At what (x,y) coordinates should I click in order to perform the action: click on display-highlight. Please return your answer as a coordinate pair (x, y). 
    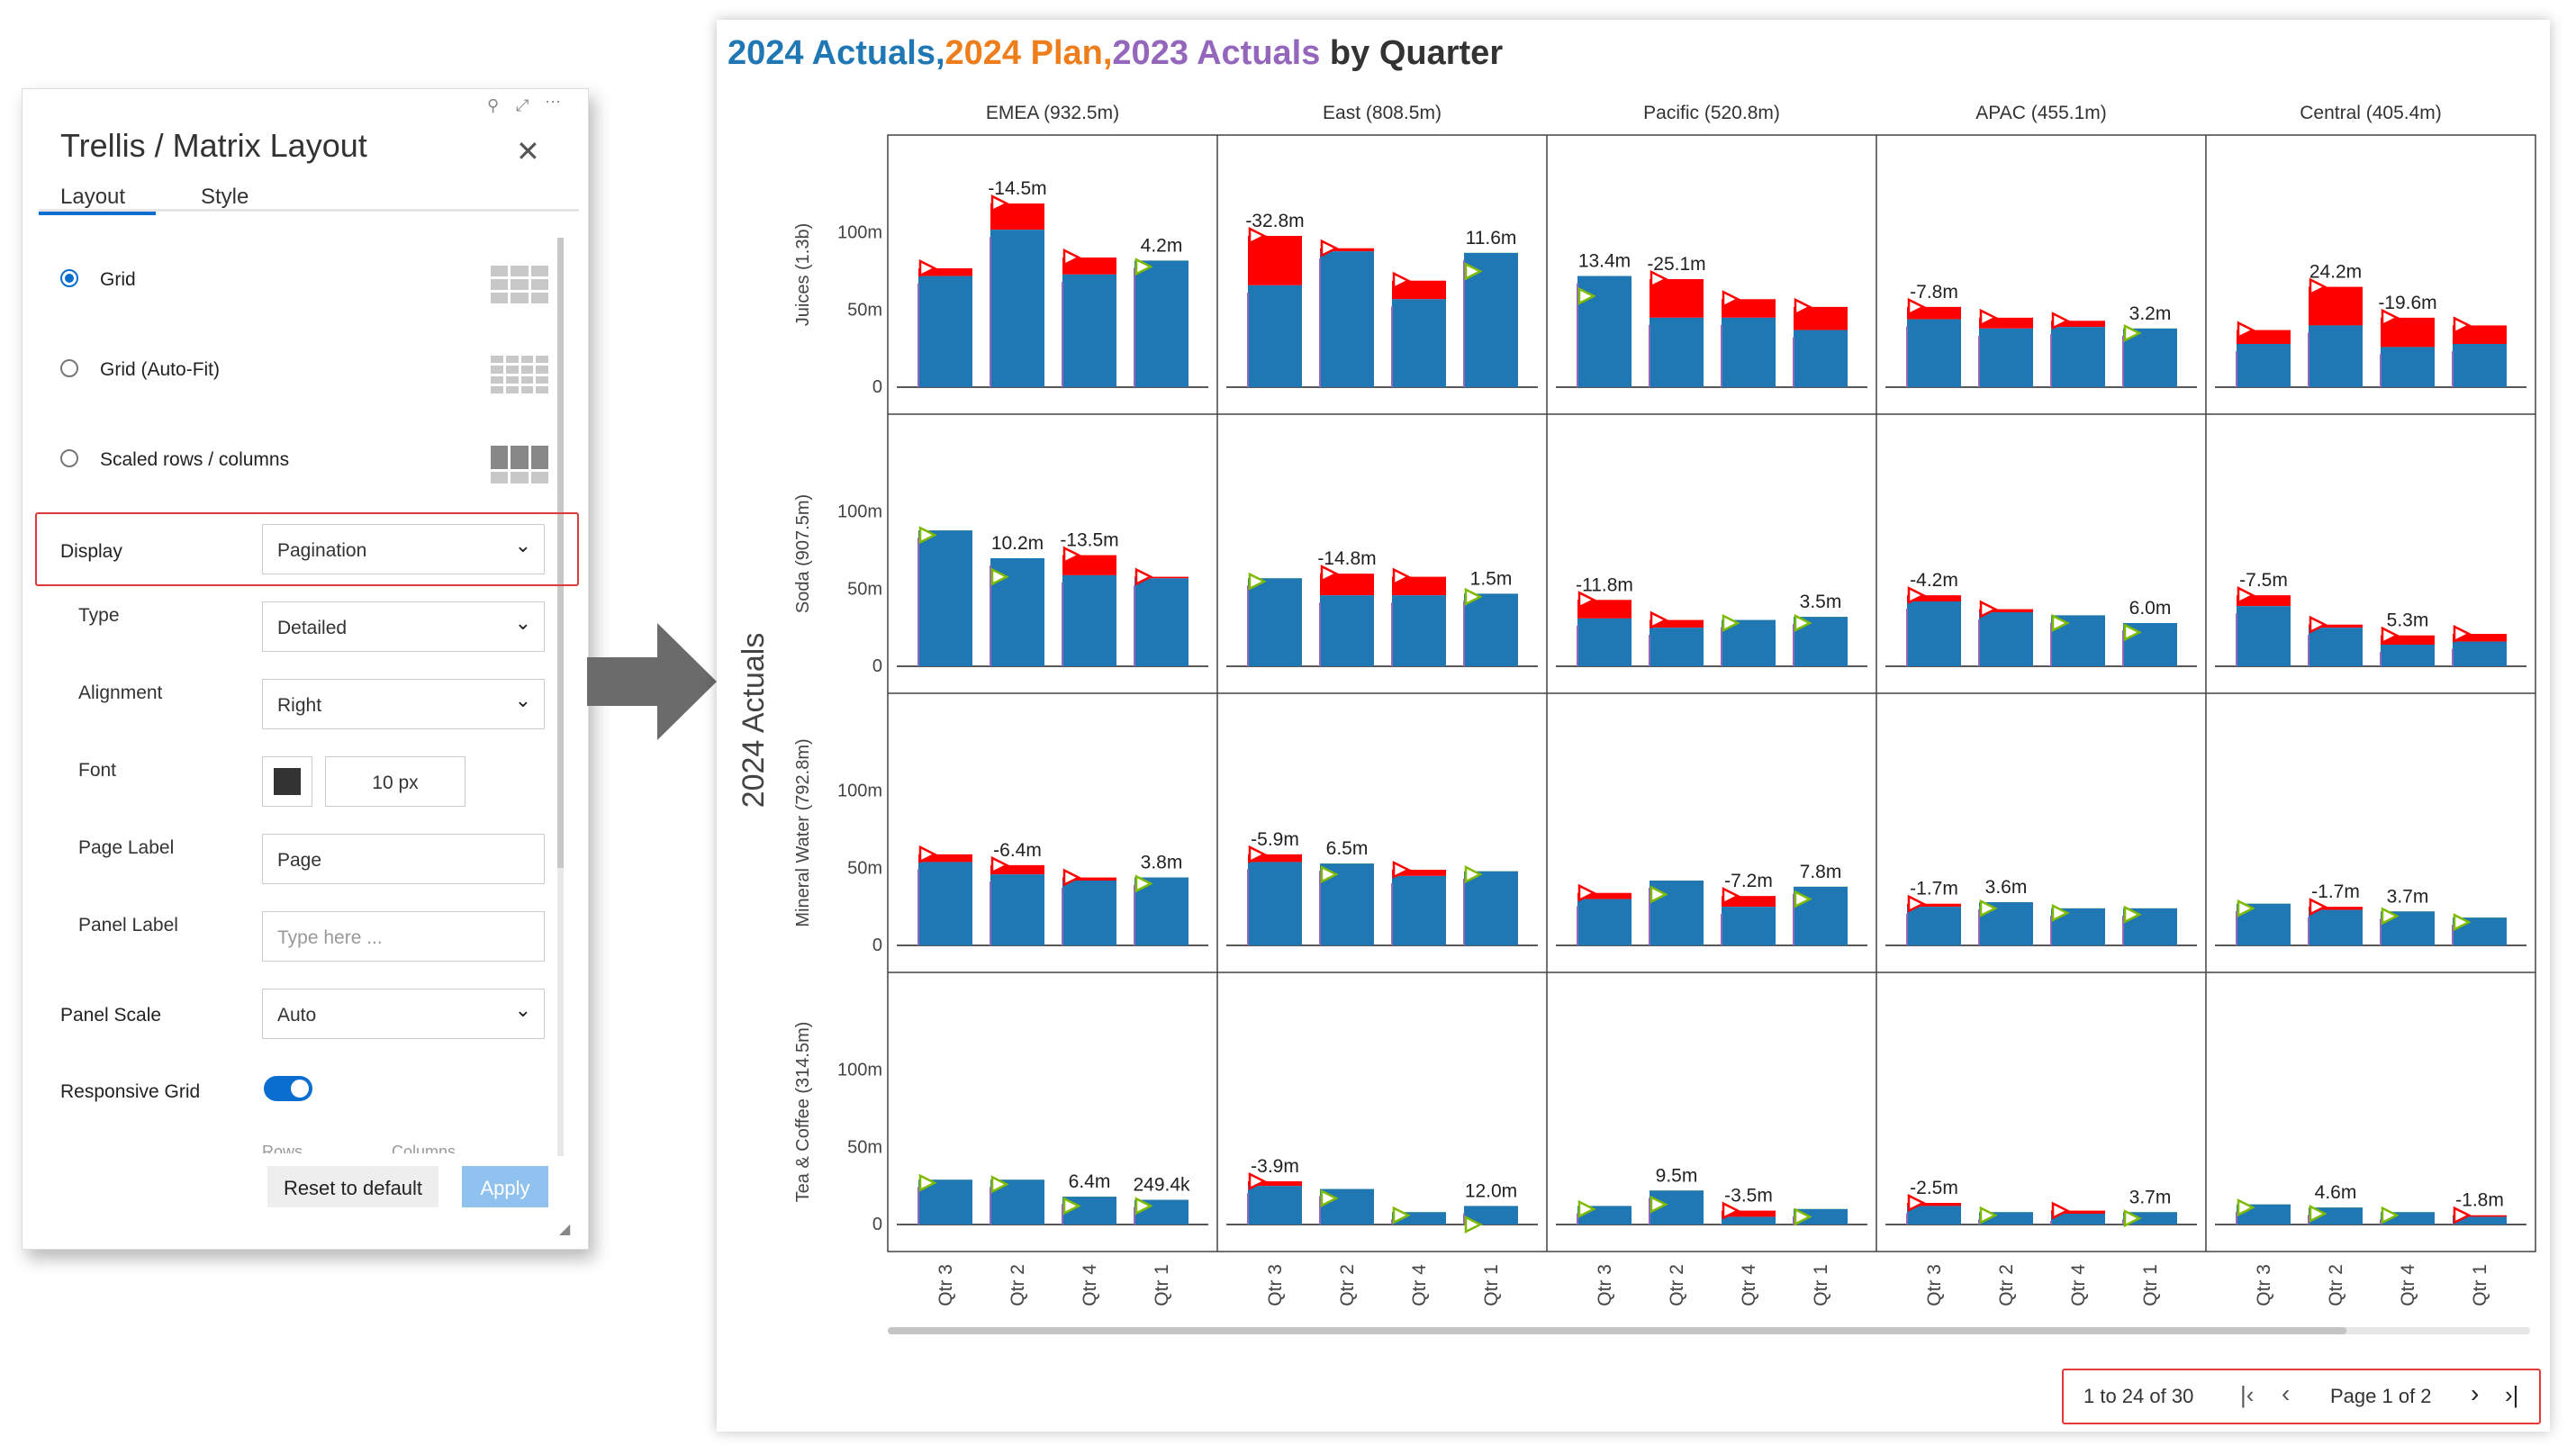
    Looking at the image, I should click on (307, 549).